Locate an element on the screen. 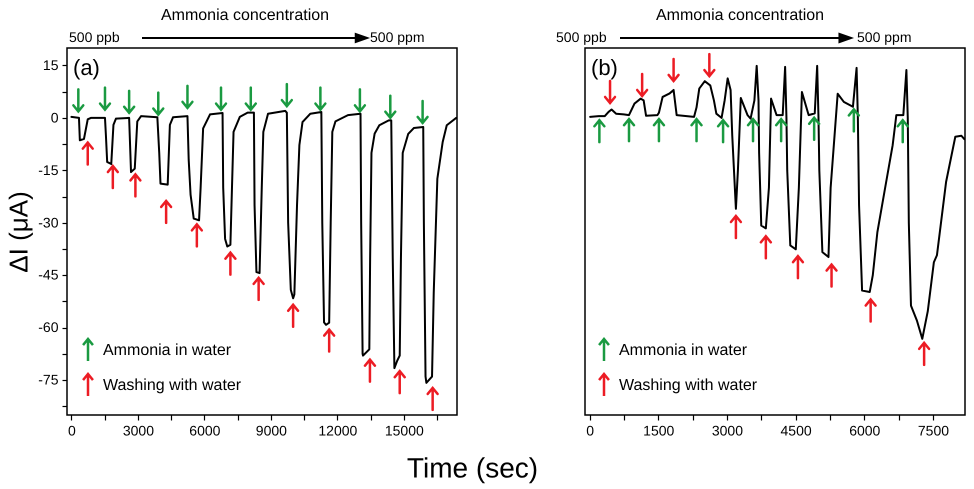 Image resolution: width=974 pixels, height=489 pixels. y-tick-label: -30 is located at coordinates (48, 222).